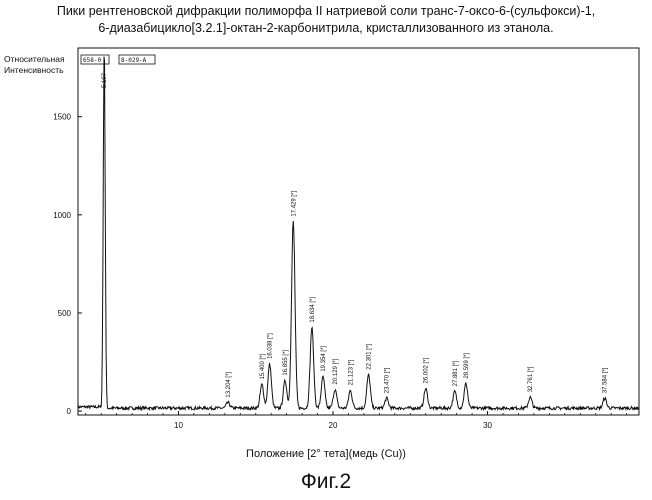 The width and height of the screenshot is (652, 500). What do you see at coordinates (333, 425) in the screenshot?
I see `x-tick-label: 20` at bounding box center [333, 425].